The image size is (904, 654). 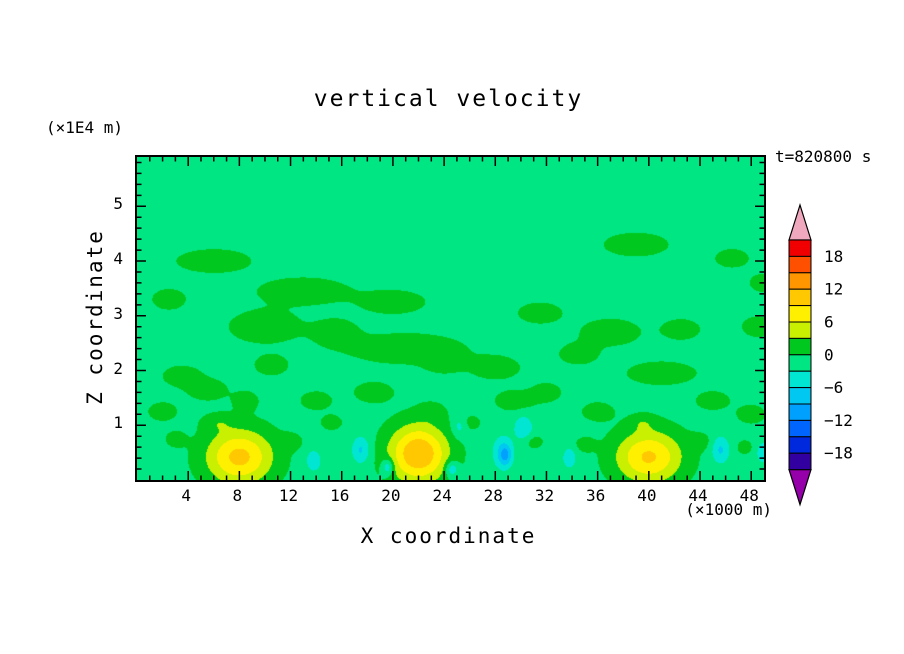 What do you see at coordinates (288, 495) in the screenshot?
I see `x-tick-label: 12` at bounding box center [288, 495].